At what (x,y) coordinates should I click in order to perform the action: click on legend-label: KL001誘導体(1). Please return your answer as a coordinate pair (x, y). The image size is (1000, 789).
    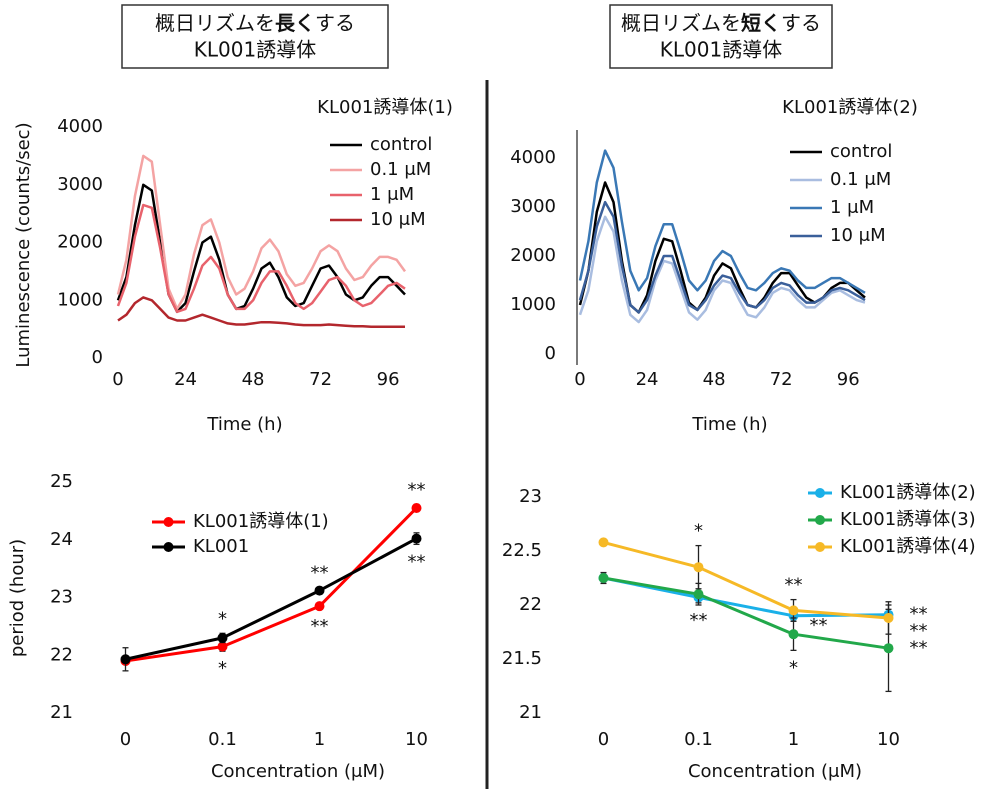
    Looking at the image, I should click on (261, 521).